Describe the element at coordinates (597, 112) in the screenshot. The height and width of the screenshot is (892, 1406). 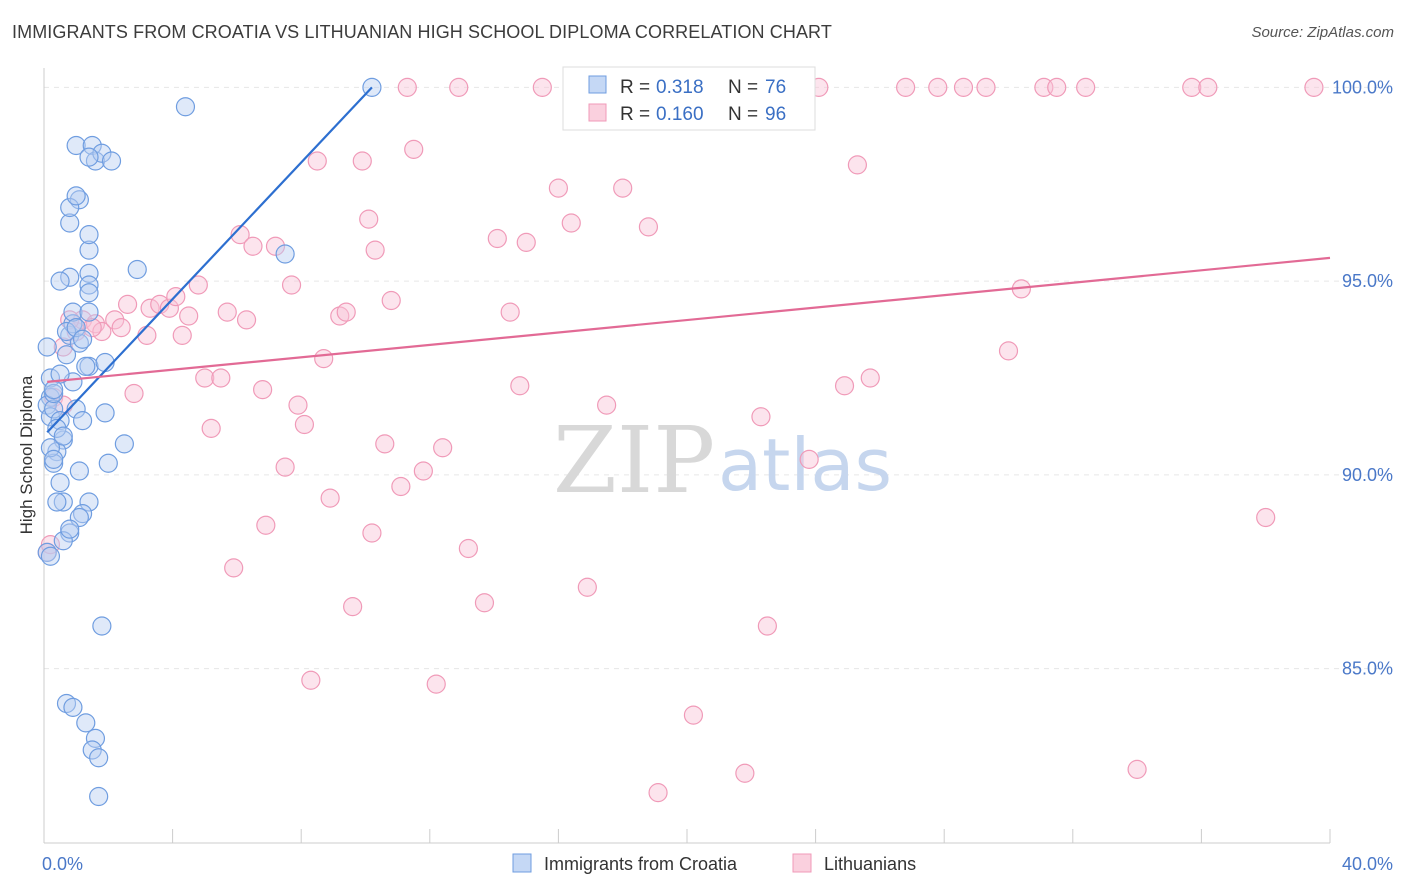
I see `legend-swatch-lithuanians` at that location.